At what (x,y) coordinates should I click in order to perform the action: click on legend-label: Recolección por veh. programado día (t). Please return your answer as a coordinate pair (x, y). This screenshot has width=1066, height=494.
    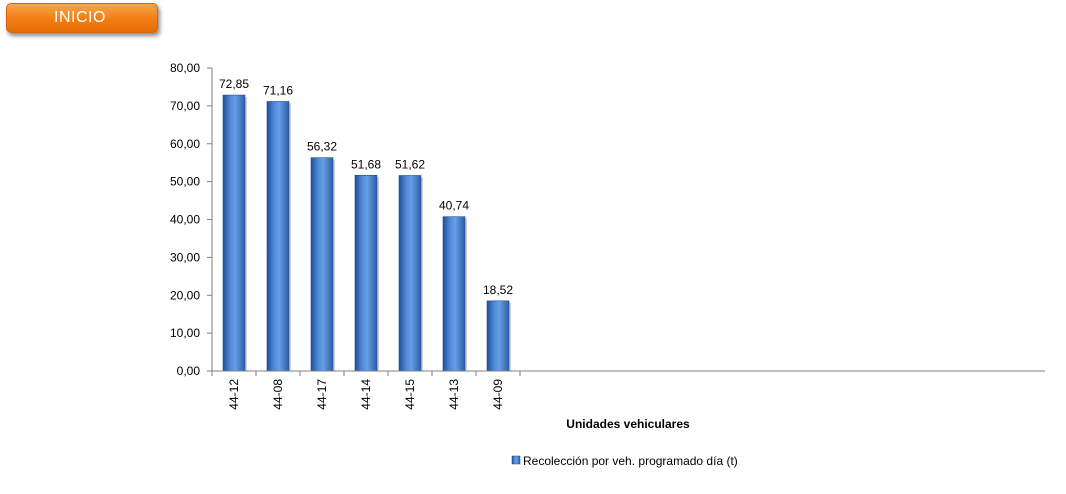
    Looking at the image, I should click on (630, 461).